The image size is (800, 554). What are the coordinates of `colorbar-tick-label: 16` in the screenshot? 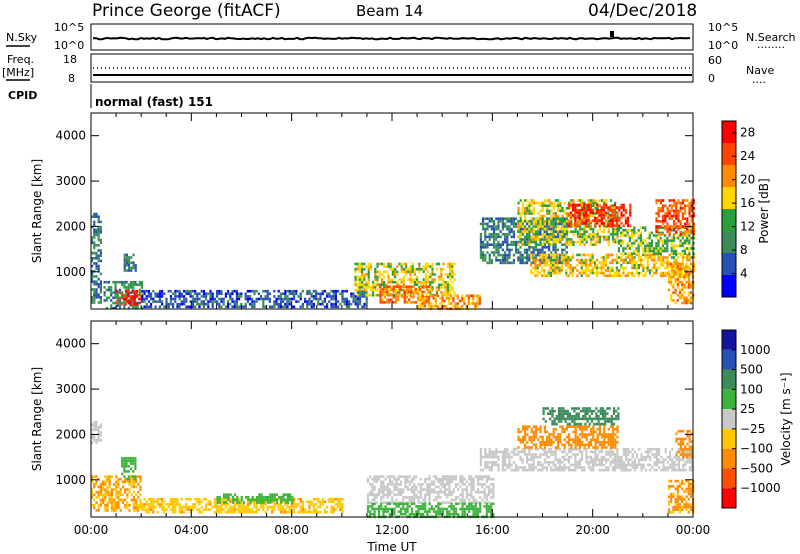 It's located at (747, 203).